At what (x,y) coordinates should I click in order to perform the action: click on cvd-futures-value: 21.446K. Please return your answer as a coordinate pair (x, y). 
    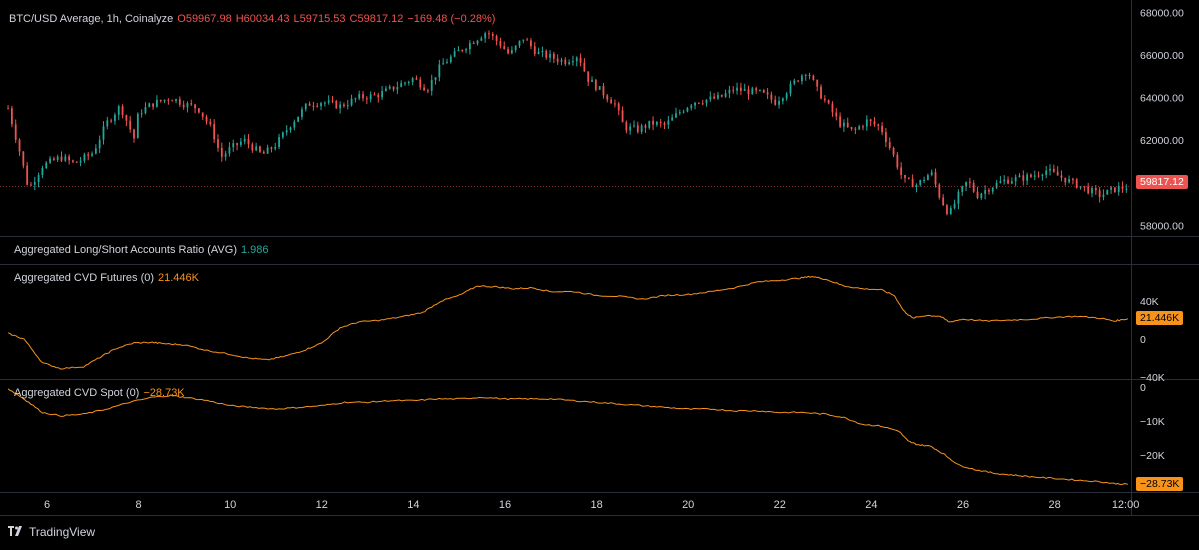
    Looking at the image, I should click on (178, 278).